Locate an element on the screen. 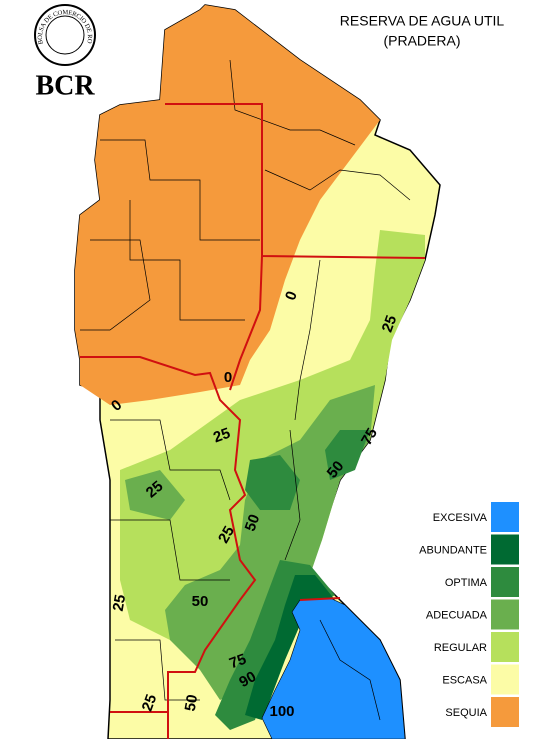  contour-label: 0 is located at coordinates (228, 377).